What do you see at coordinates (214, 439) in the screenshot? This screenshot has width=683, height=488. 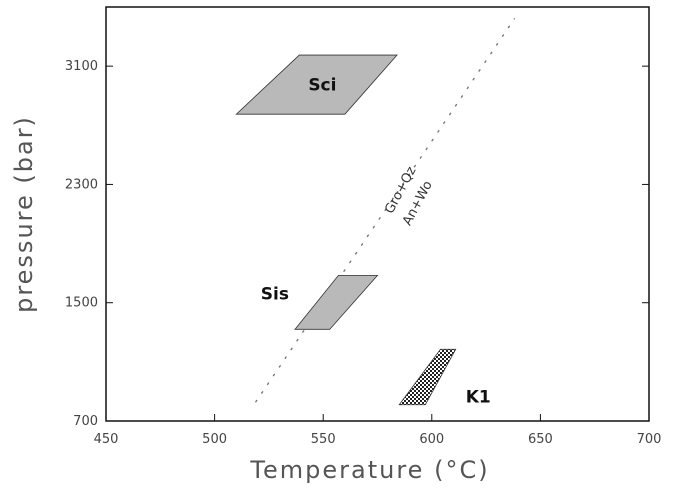 I see `x-tick-label: 500` at bounding box center [214, 439].